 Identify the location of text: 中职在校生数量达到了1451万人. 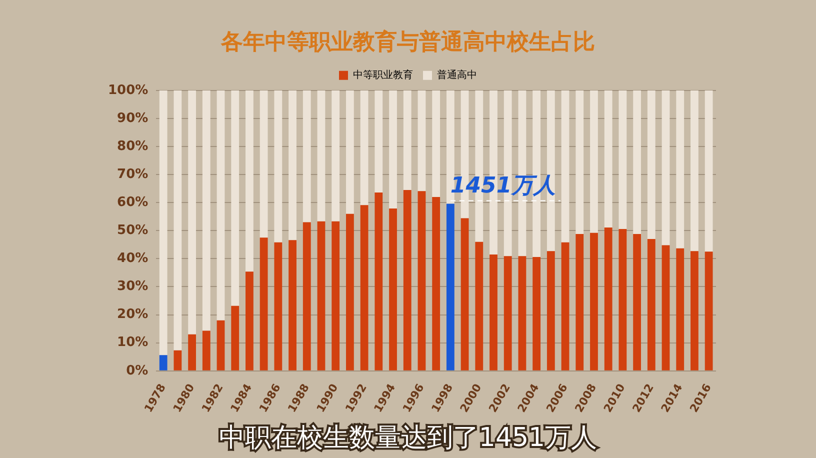
(408, 437).